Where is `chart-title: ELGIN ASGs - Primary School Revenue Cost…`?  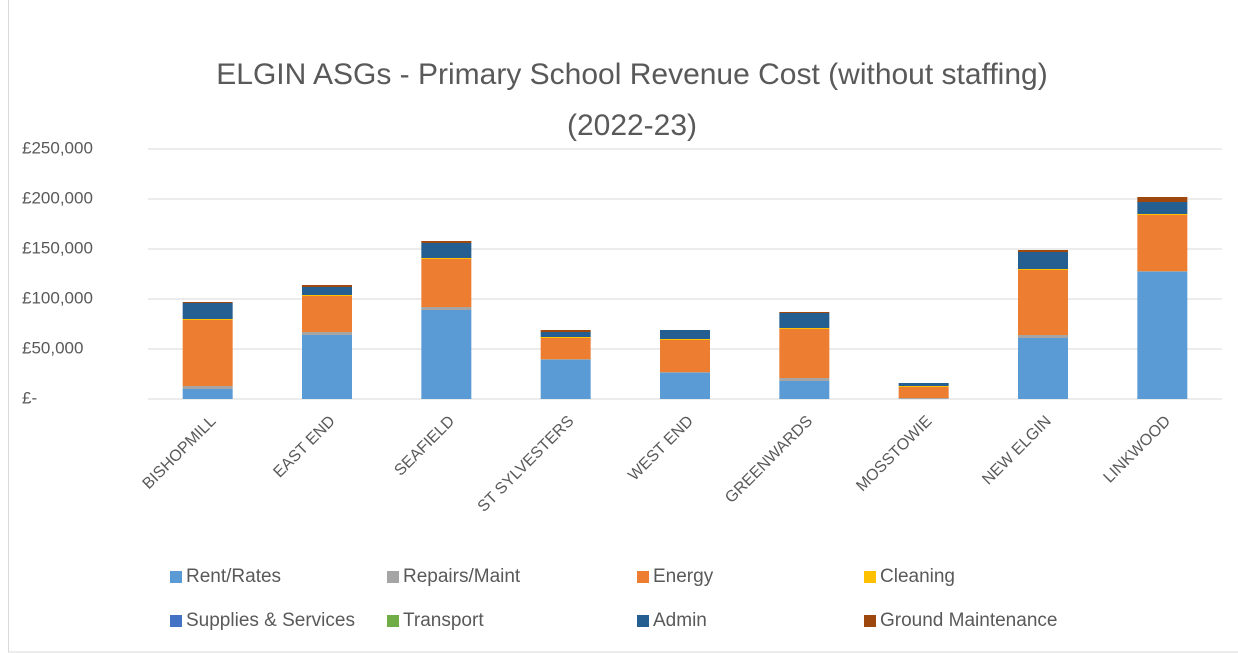
chart-title: ELGIN ASGs - Primary School Revenue Cost… is located at coordinates (631, 74).